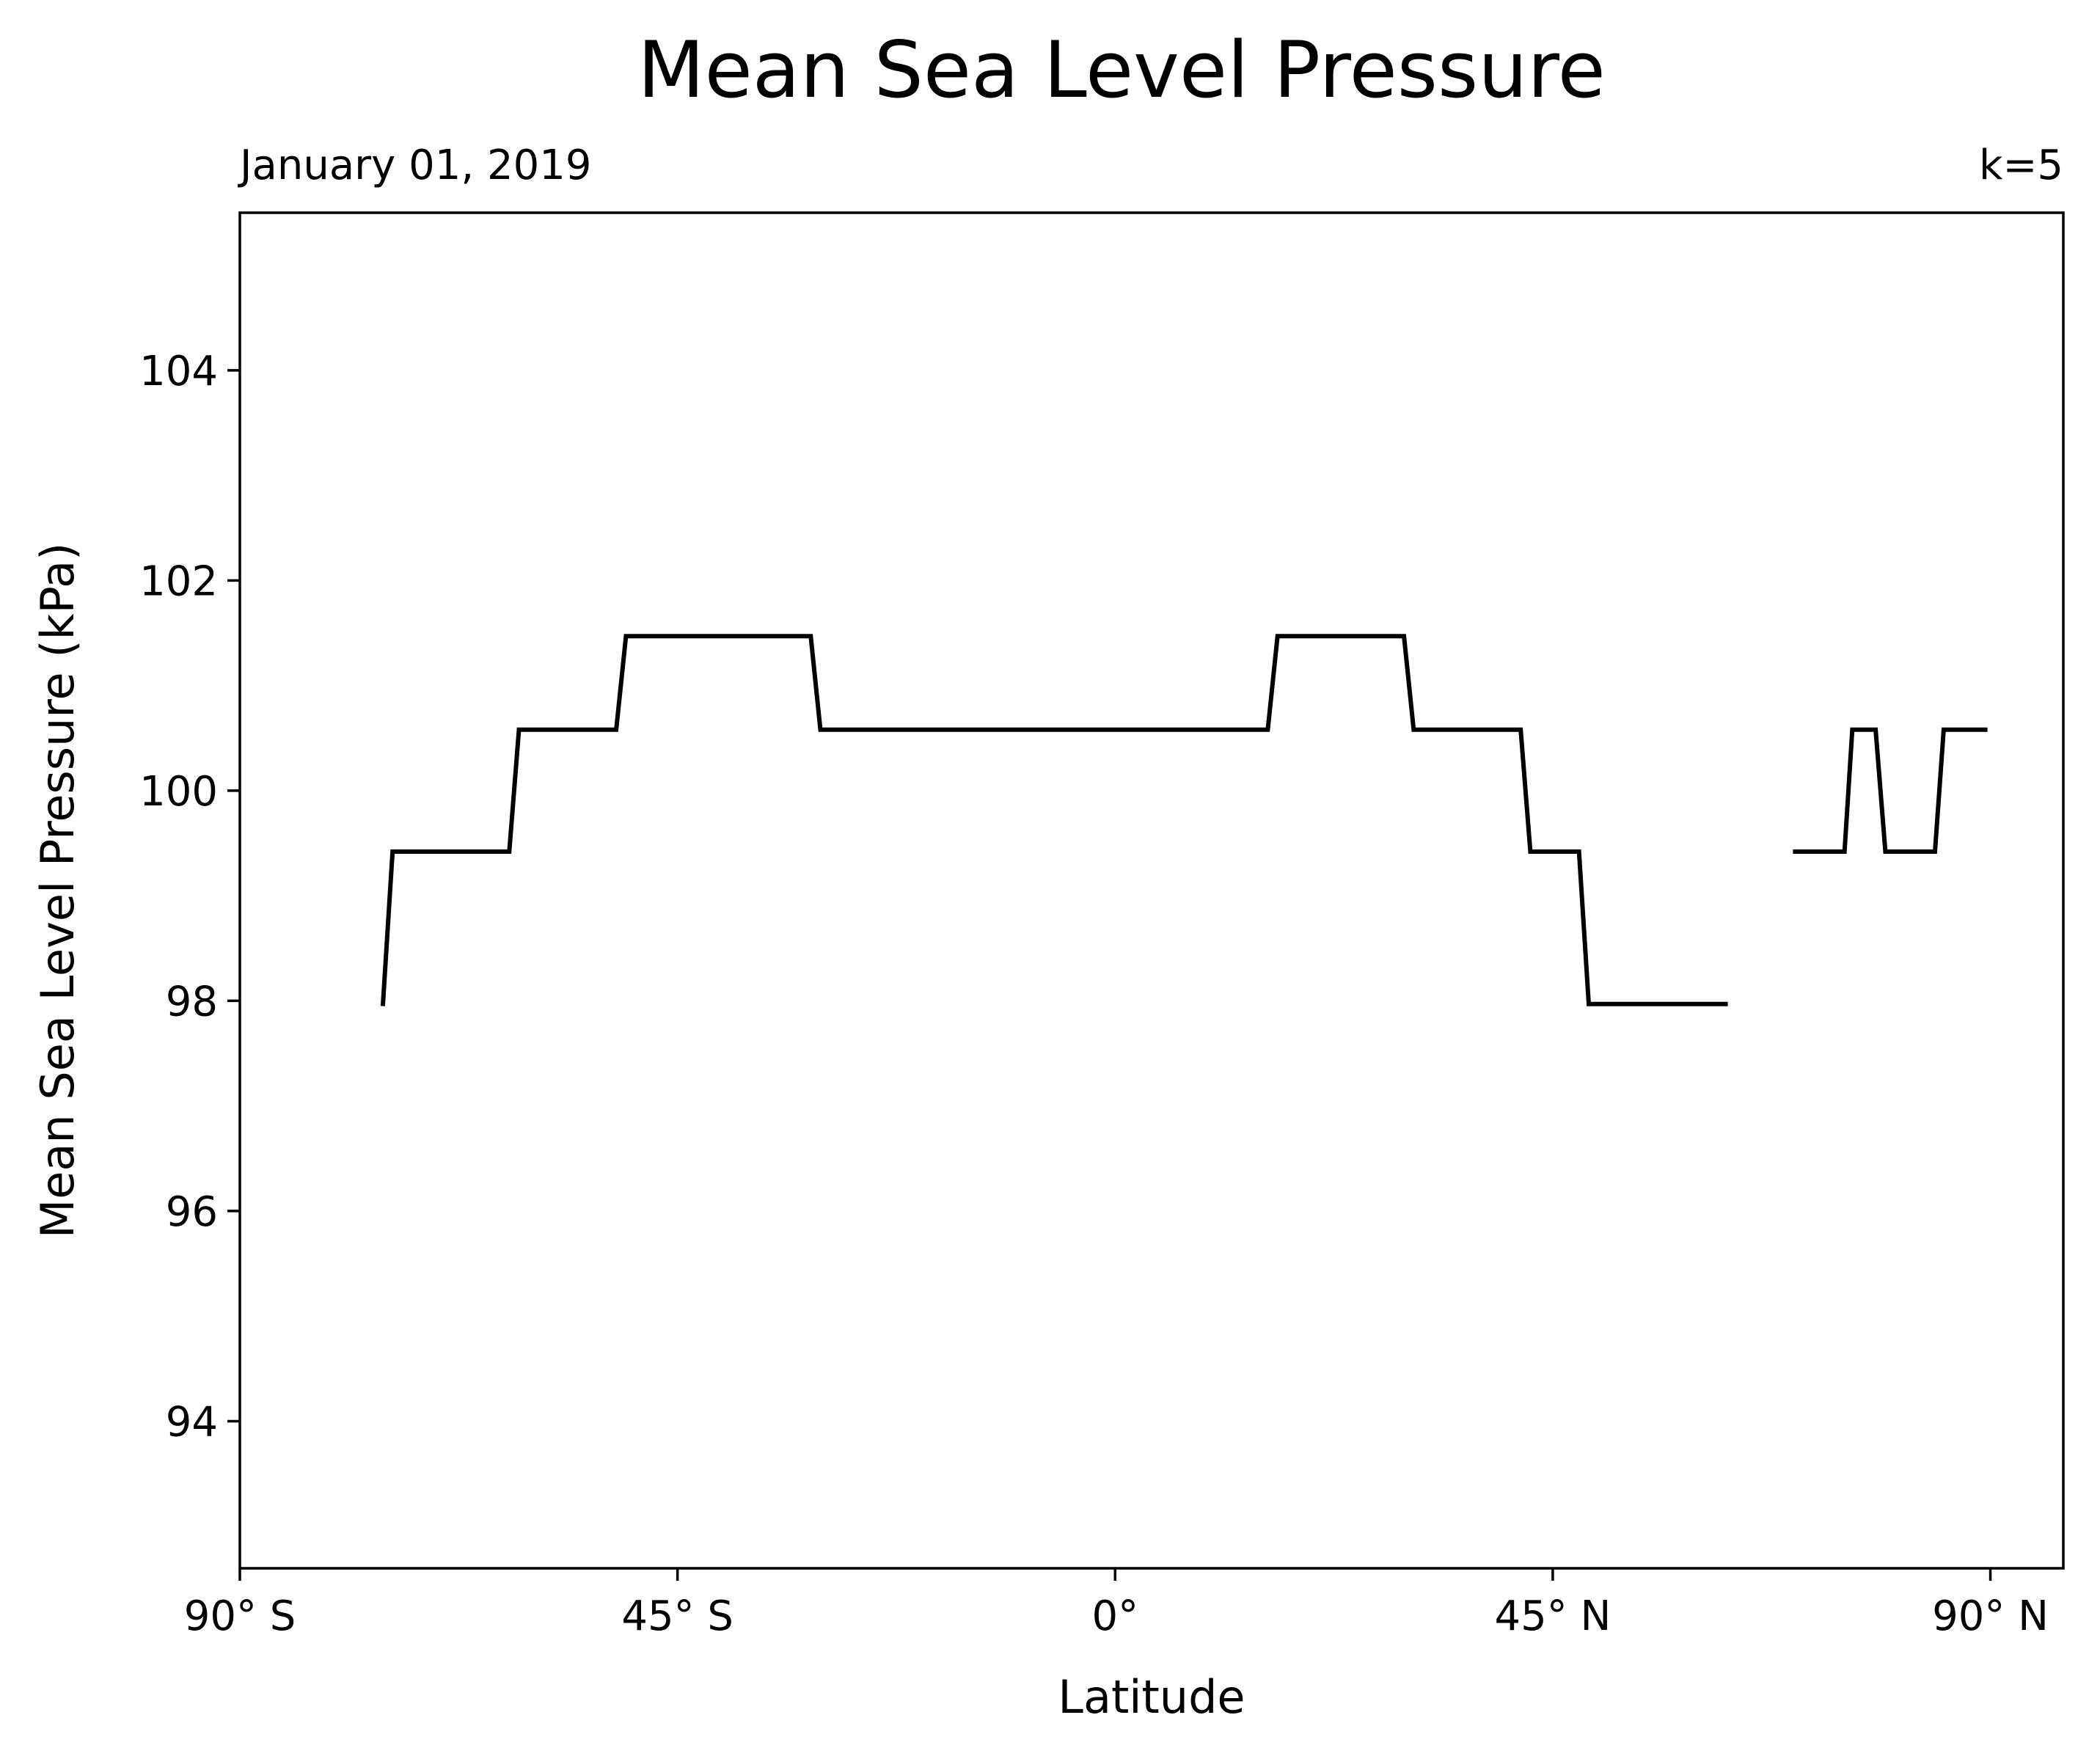  What do you see at coordinates (415, 166) in the screenshot?
I see `date-subtitle: January 01, 2019` at bounding box center [415, 166].